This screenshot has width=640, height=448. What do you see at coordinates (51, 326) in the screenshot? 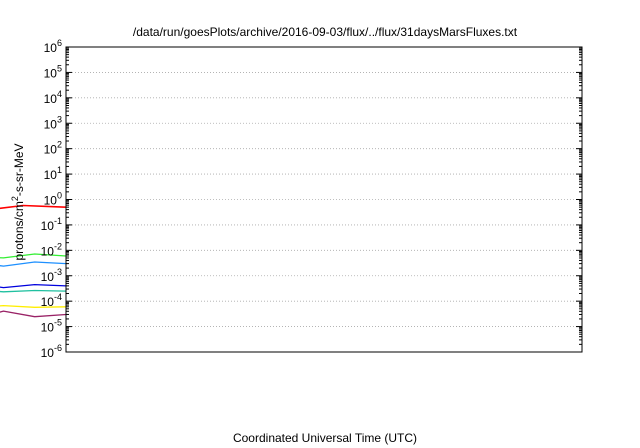
I see `y-tick-label: 10⁻⁵` at bounding box center [51, 326].